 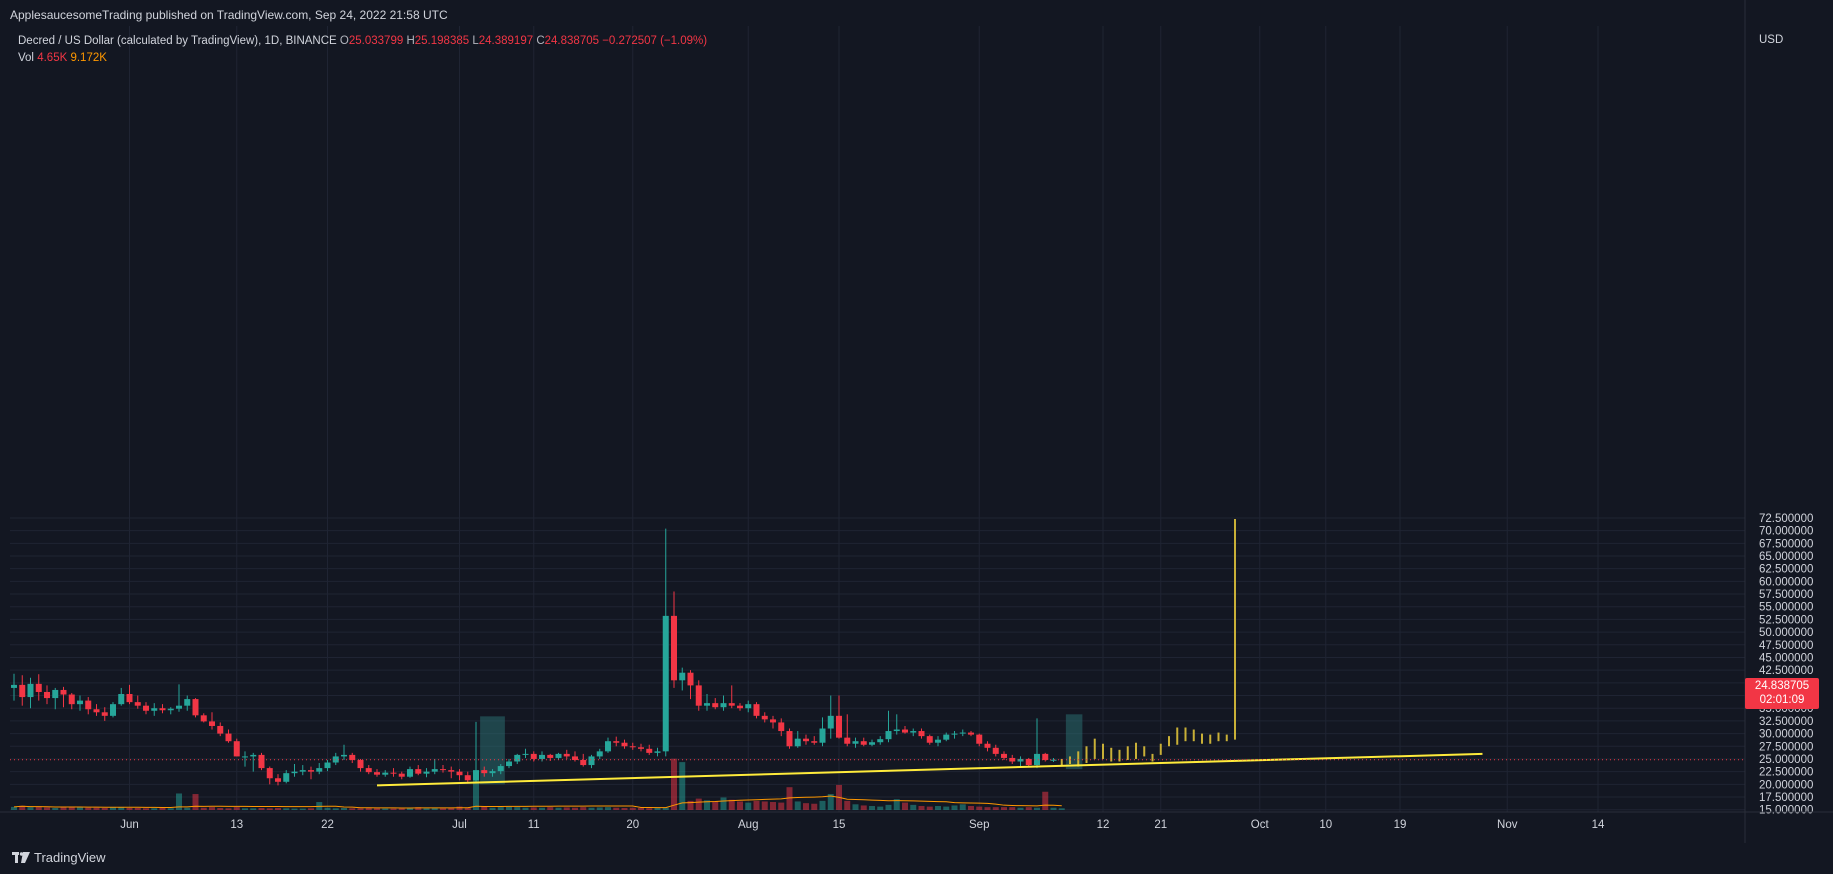 I want to click on x-tick-label: 19, so click(x=1400, y=825).